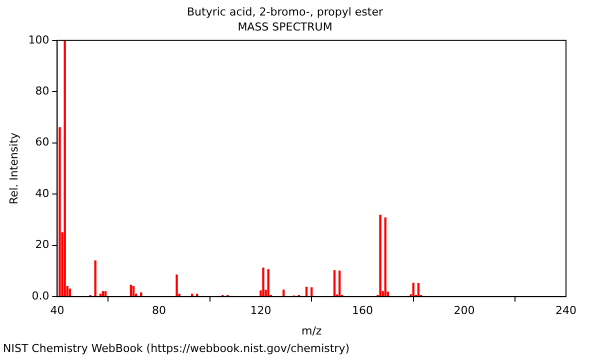 The height and width of the screenshot is (360, 600). Describe the element at coordinates (42, 91) in the screenshot. I see `y-tick-label: 80` at that location.